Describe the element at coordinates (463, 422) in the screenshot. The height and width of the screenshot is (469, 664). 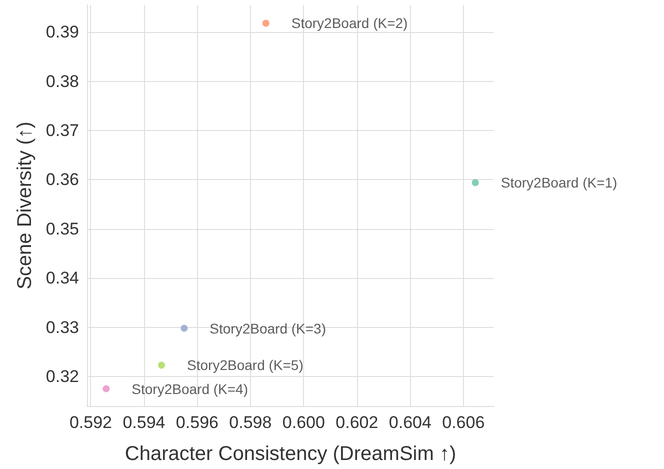
I see `x-tick-label: 0.606` at that location.